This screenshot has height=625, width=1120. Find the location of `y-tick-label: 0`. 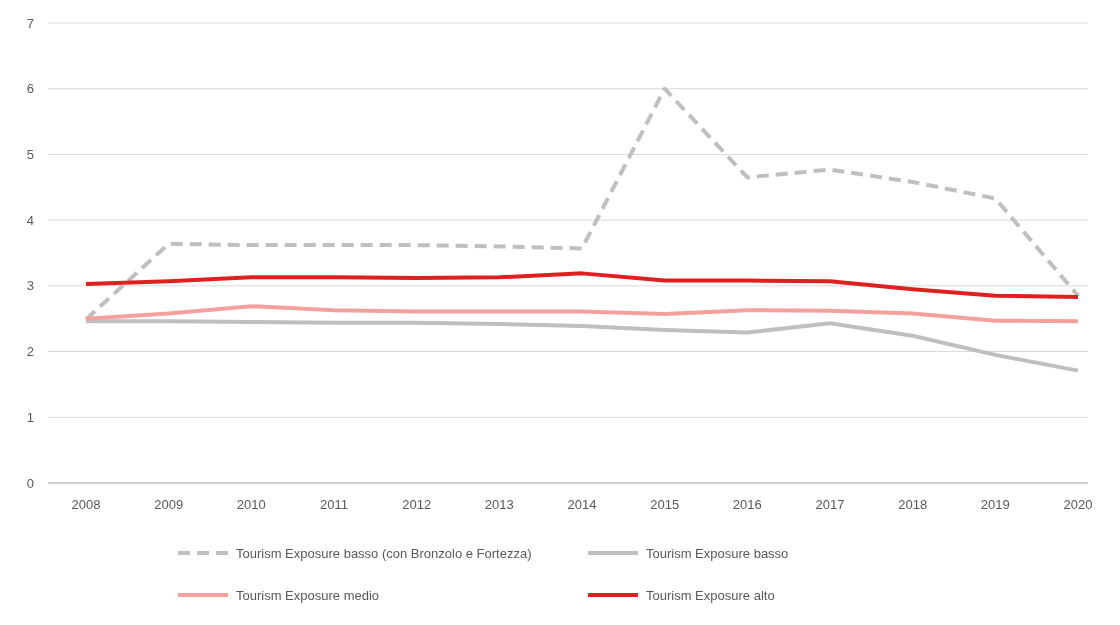

y-tick-label: 0 is located at coordinates (30, 483).